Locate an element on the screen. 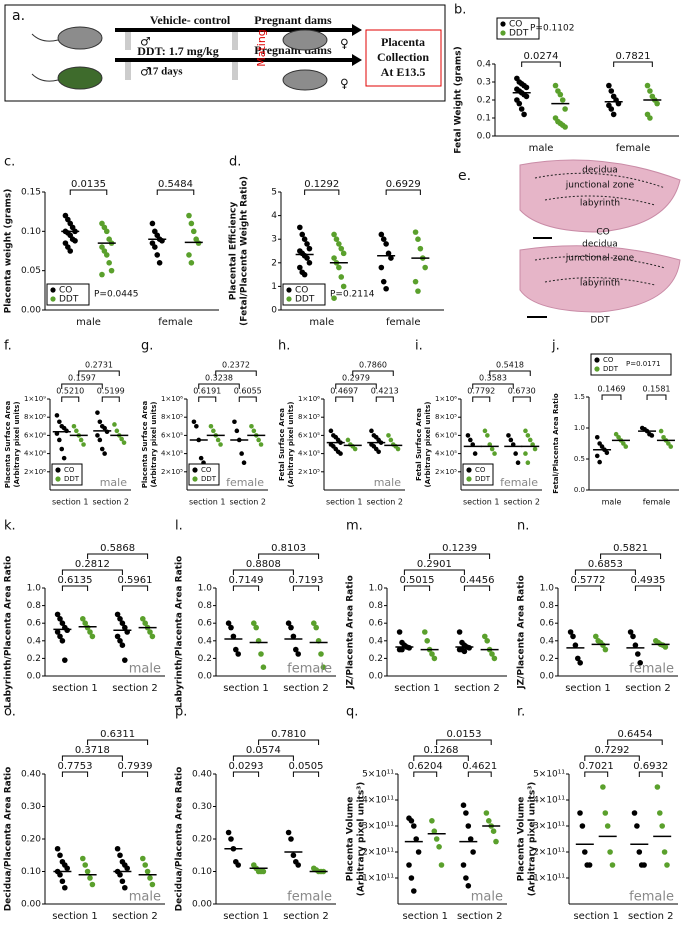 This screenshot has width=685, height=931. arrowhead is located at coordinates (357, 30).